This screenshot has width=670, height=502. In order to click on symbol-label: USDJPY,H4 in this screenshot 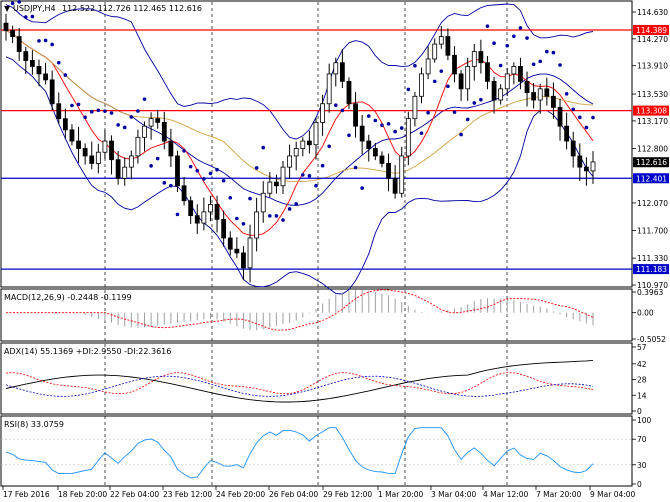, I will do `click(34, 8)`.